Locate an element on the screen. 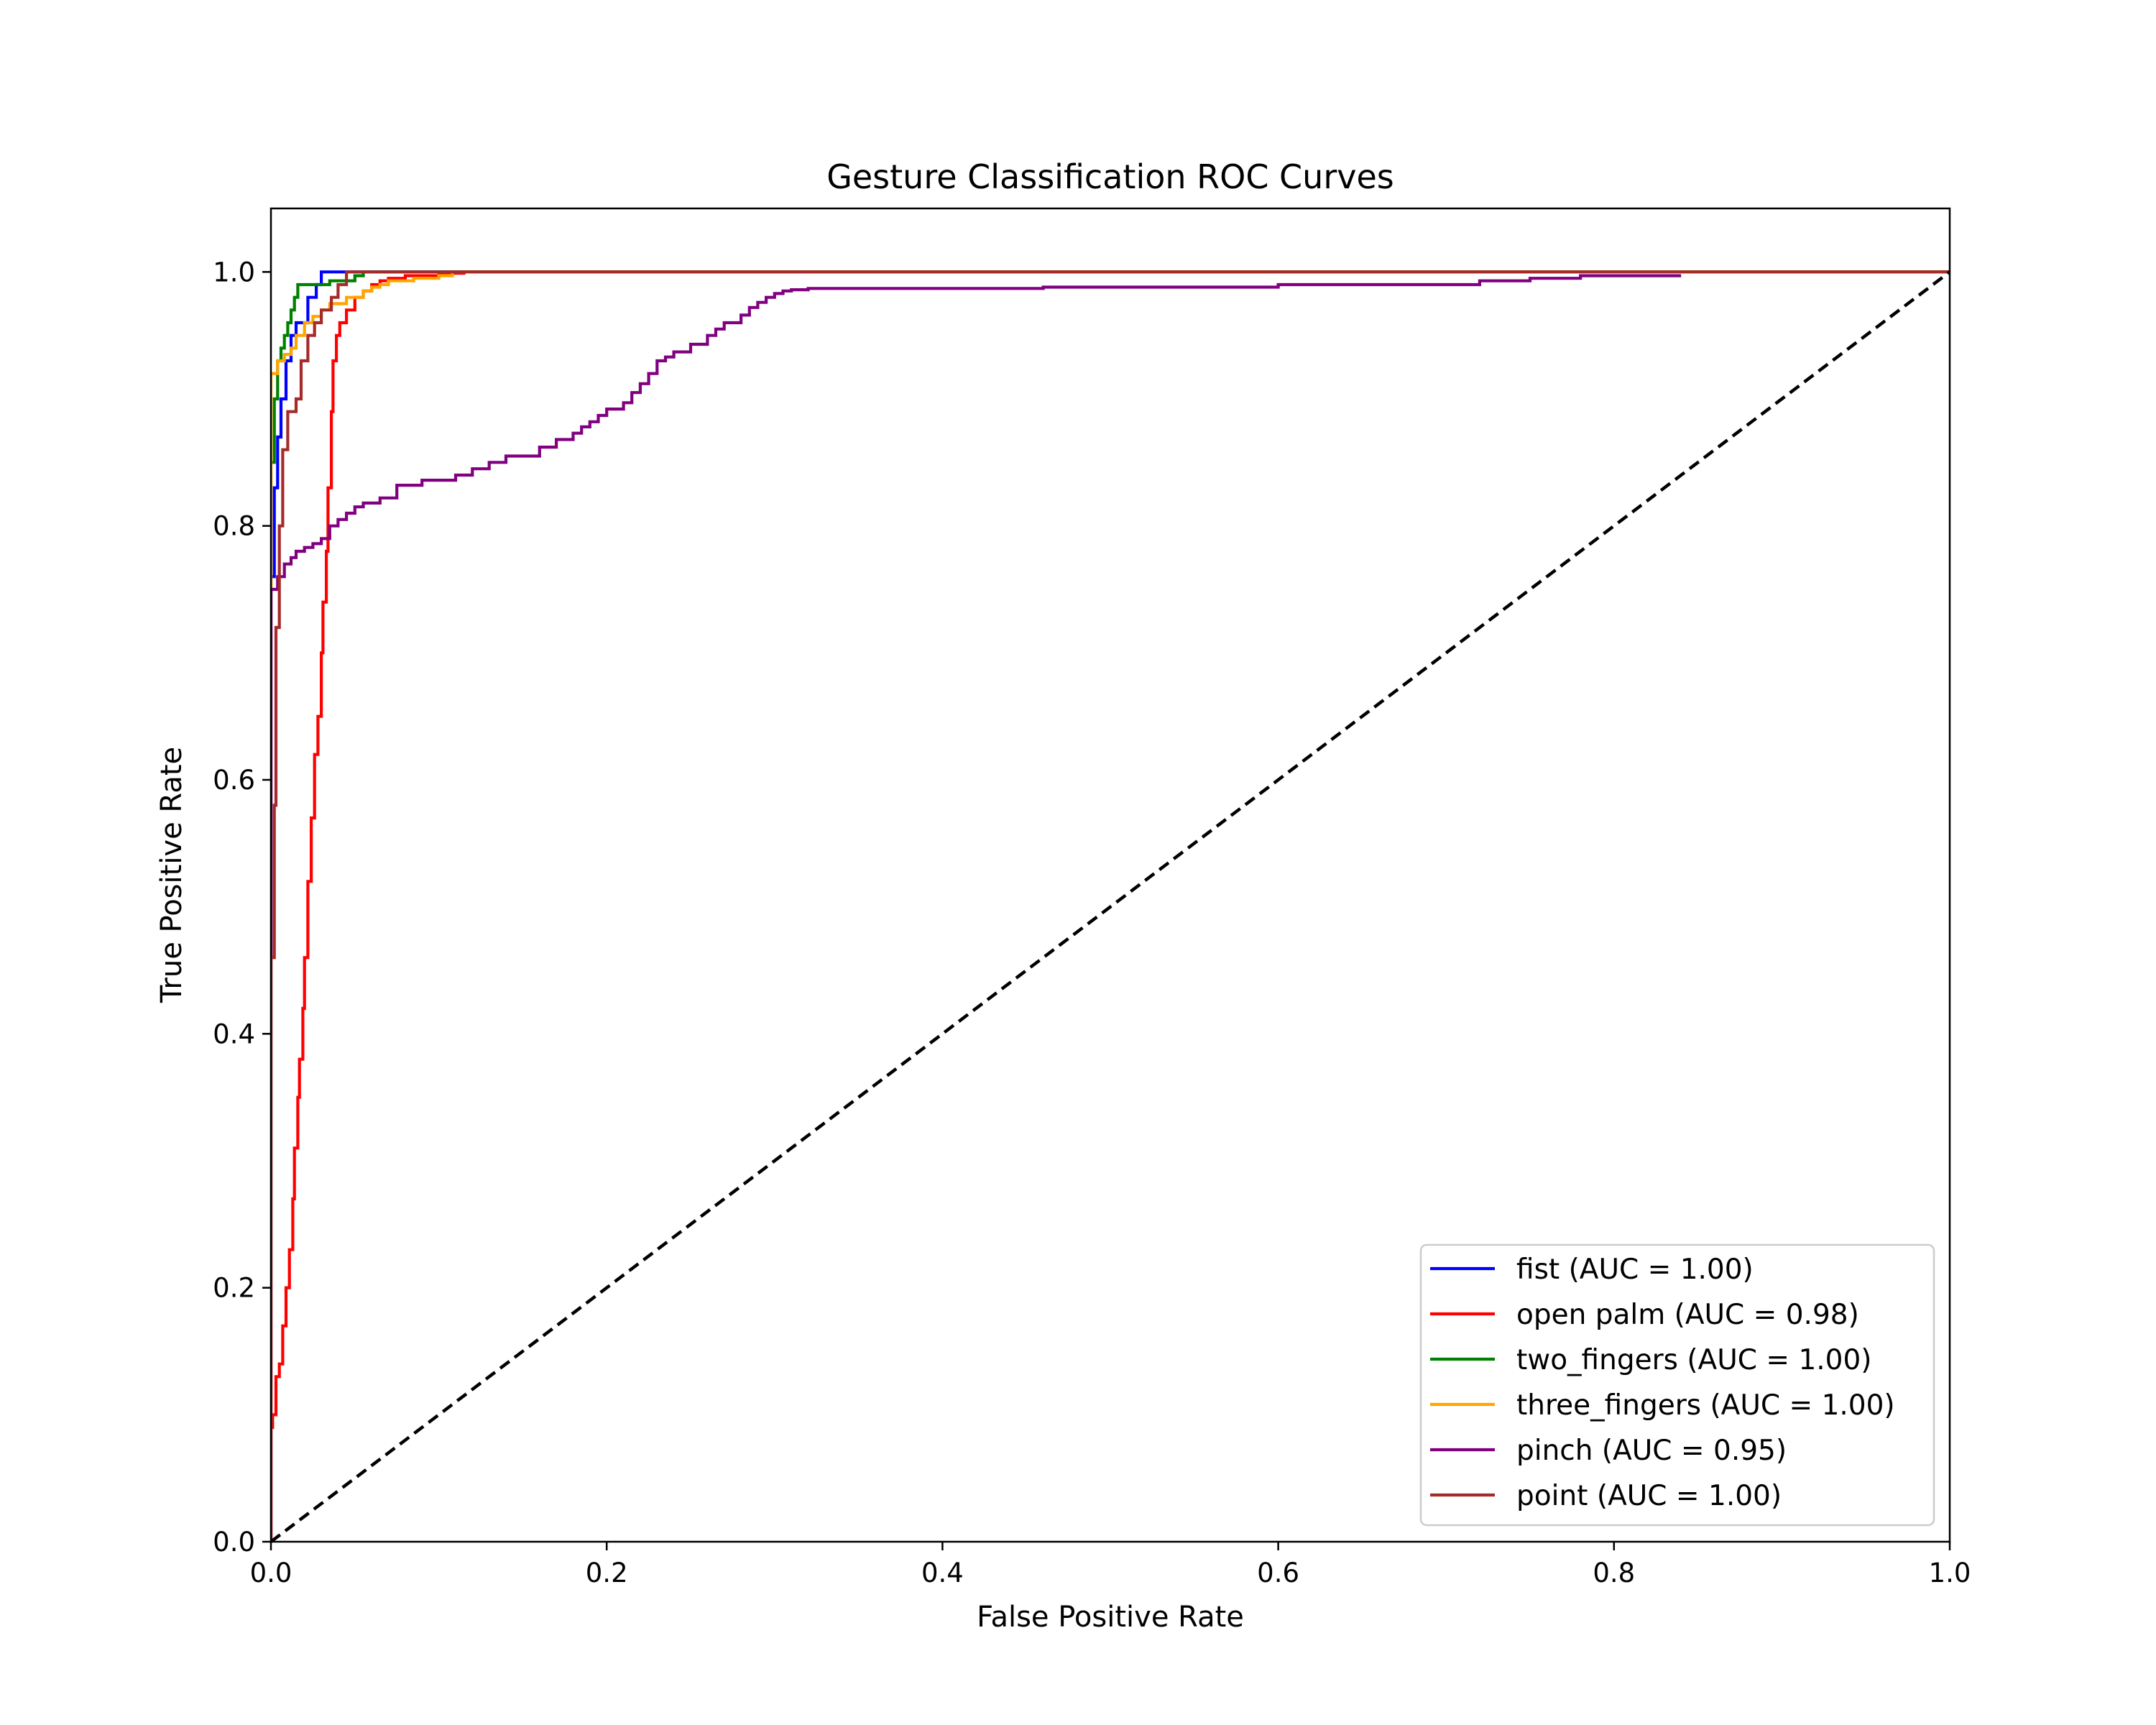 The image size is (2156, 1725). x-tick-label: 0.2 is located at coordinates (607, 1573).